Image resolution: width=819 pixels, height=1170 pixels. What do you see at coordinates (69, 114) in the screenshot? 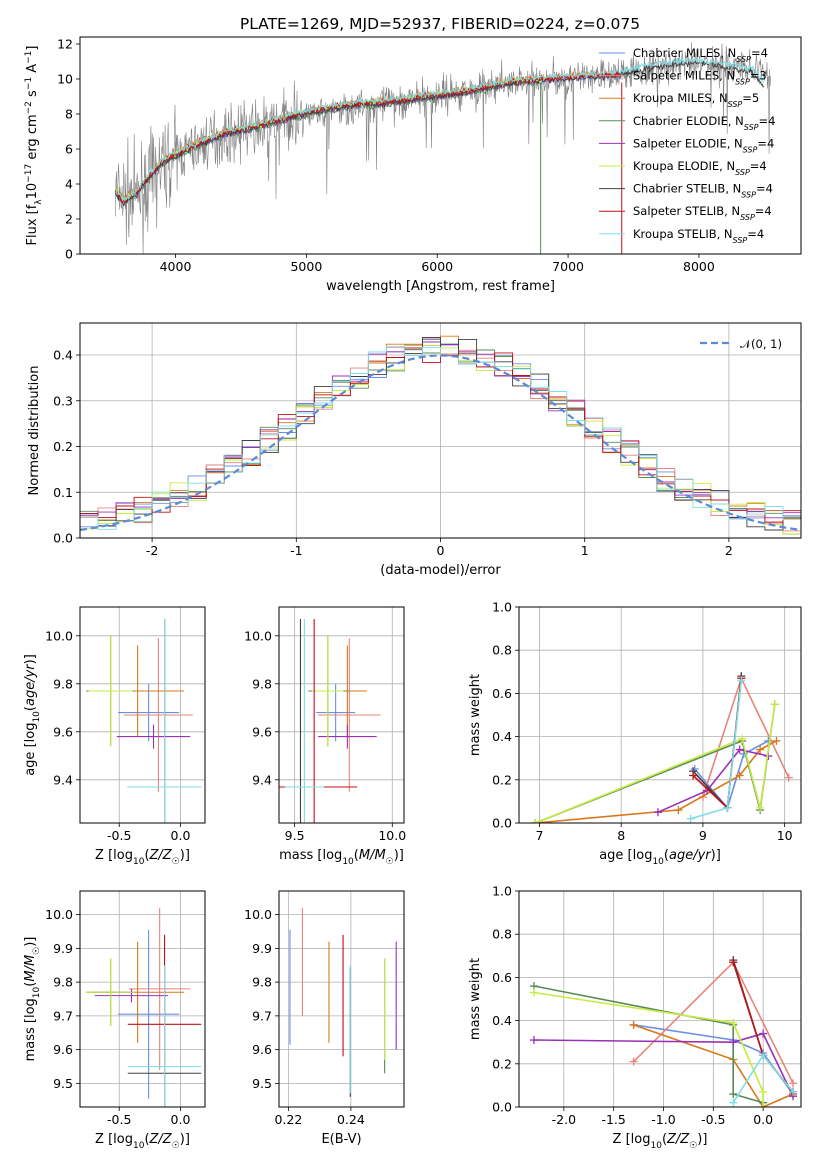
I see `y-tick-label: 8` at bounding box center [69, 114].